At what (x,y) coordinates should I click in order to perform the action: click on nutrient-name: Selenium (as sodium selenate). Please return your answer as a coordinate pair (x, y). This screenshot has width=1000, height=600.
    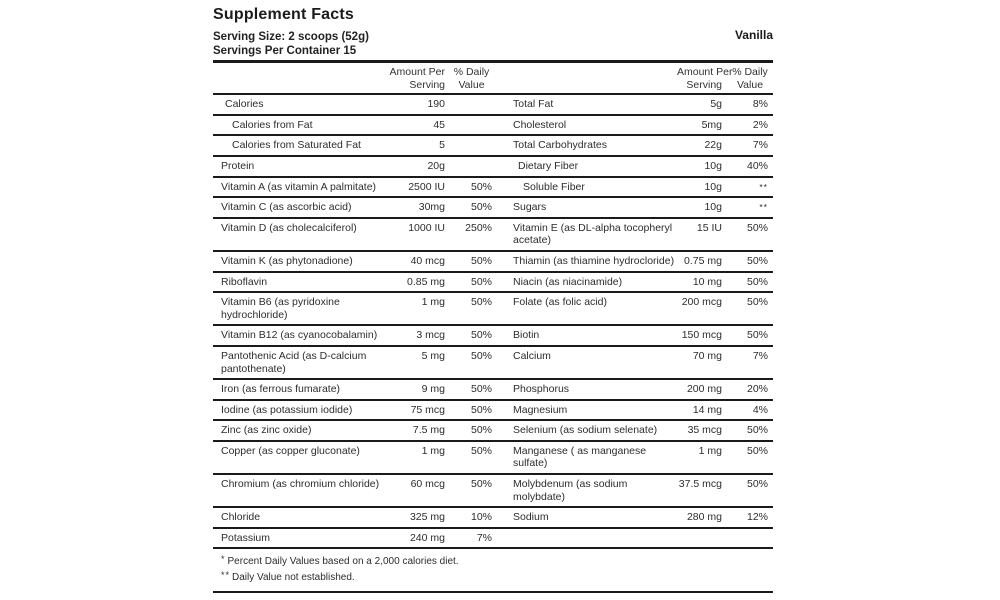
    Looking at the image, I should click on (586, 431).